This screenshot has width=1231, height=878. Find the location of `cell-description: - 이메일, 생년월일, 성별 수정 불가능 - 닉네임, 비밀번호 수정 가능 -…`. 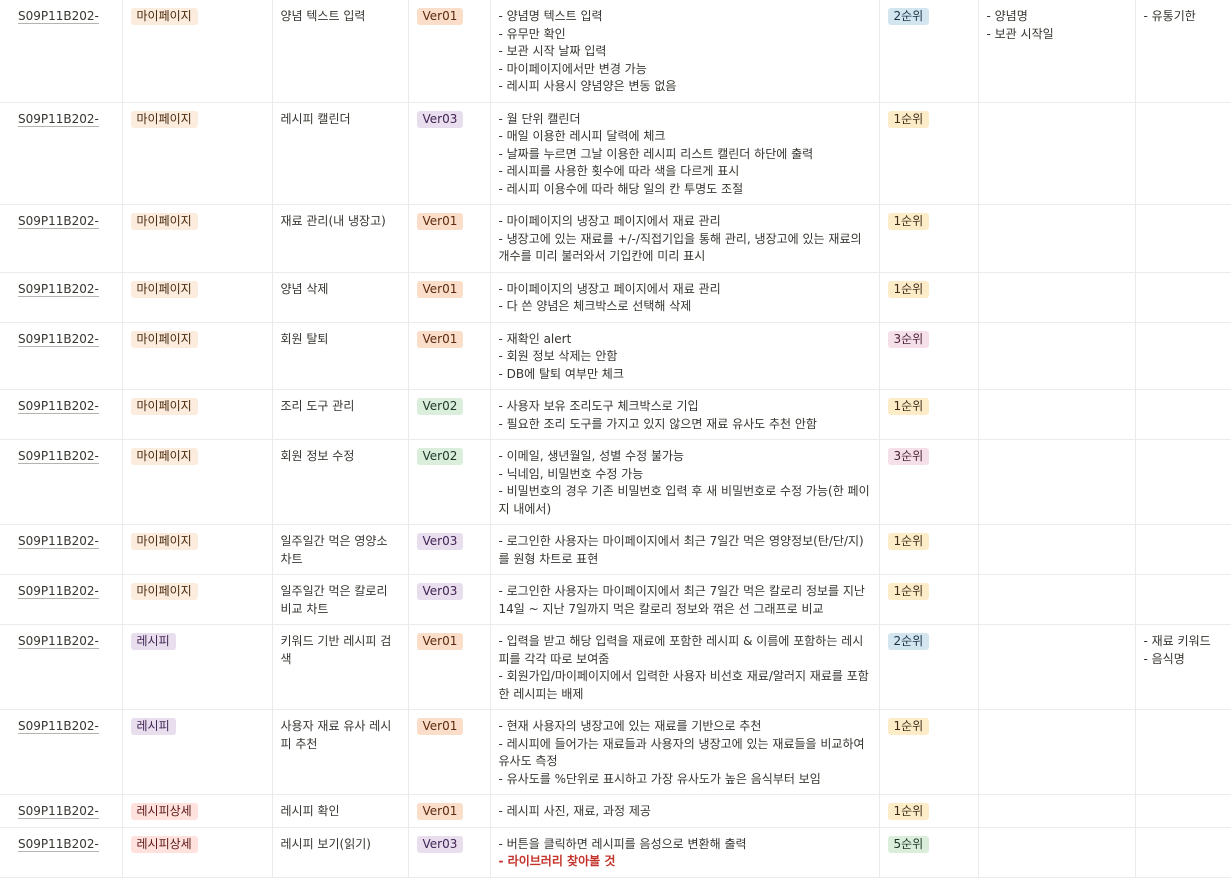

cell-description: - 이메일, 생년월일, 성별 수정 불가능 - 닉네임, 비밀번호 수정 가능 -… is located at coordinates (685, 482).